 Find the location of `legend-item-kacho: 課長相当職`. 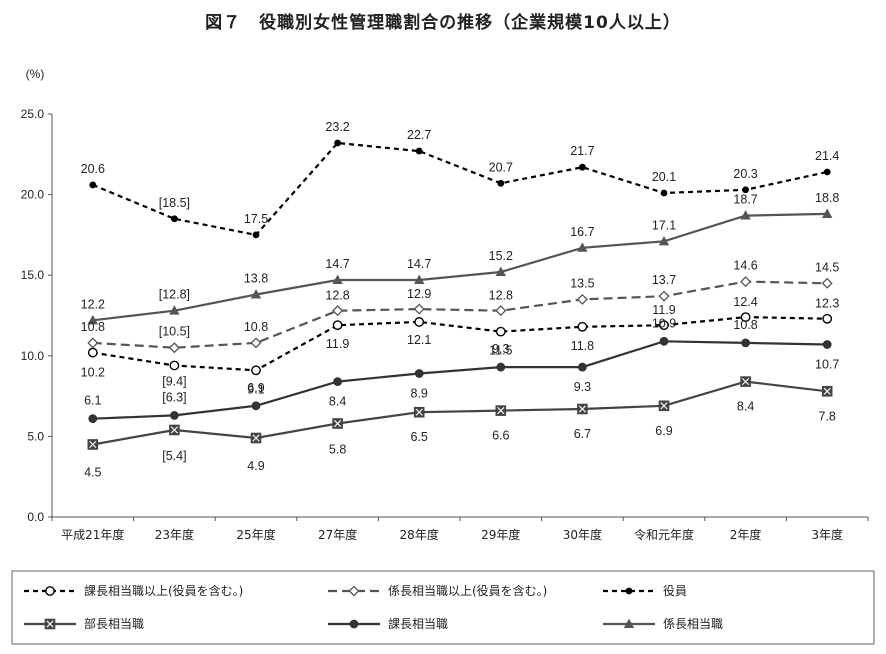

legend-item-kacho: 課長相当職 is located at coordinates (388, 623).